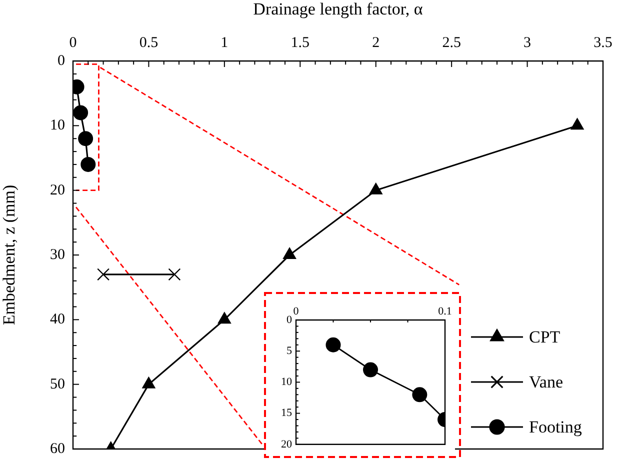  What do you see at coordinates (286, 413) in the screenshot?
I see `y-tick-label: 15` at bounding box center [286, 413].